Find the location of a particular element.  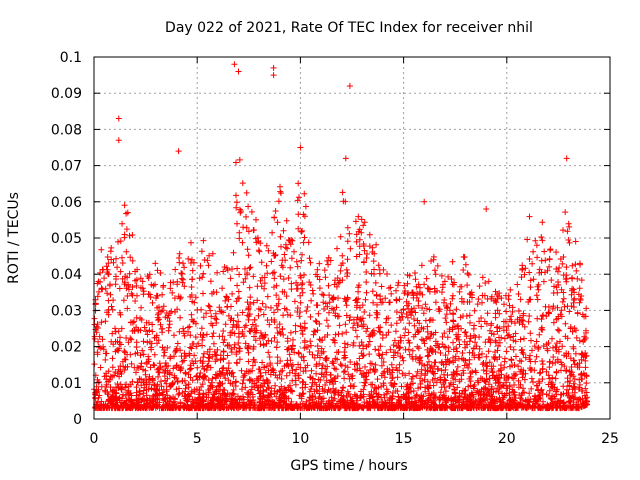

x-tick-label: 10 is located at coordinates (300, 439).